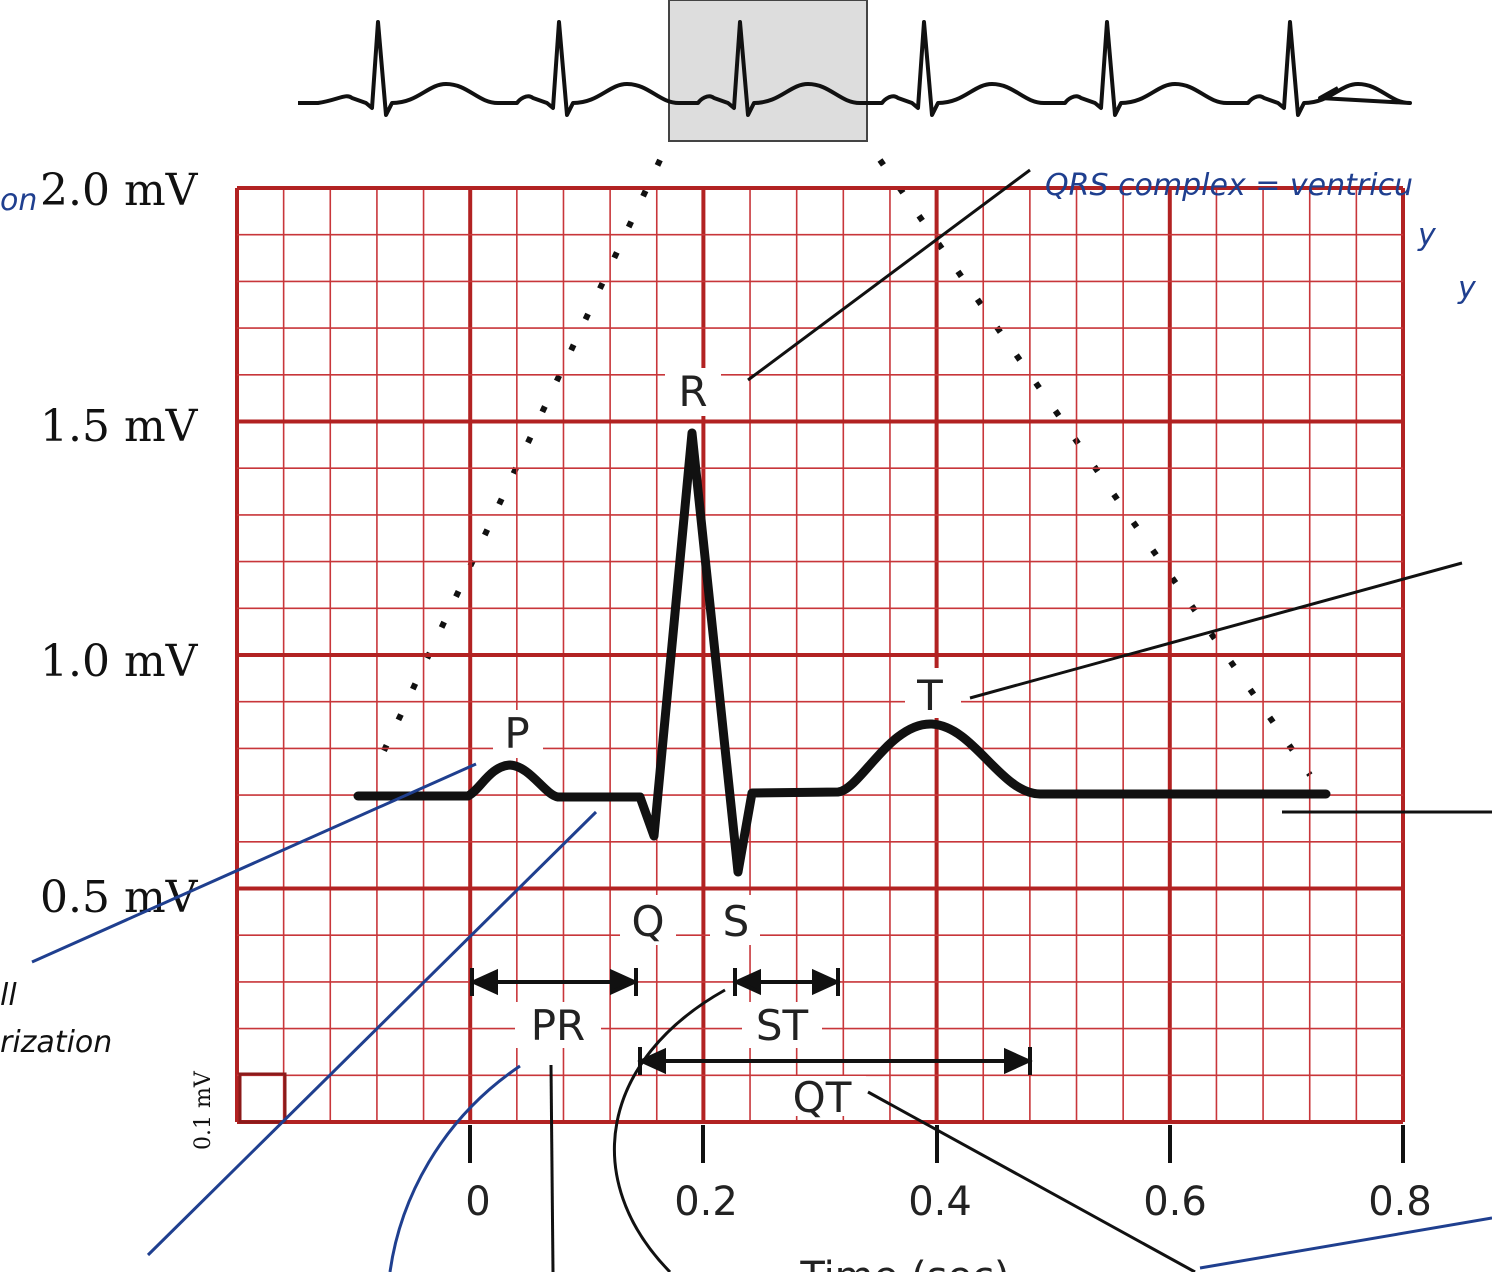 The image size is (1492, 1272). Describe the element at coordinates (1427, 235) in the screenshot. I see `right-handwritten-note-1: y` at that location.